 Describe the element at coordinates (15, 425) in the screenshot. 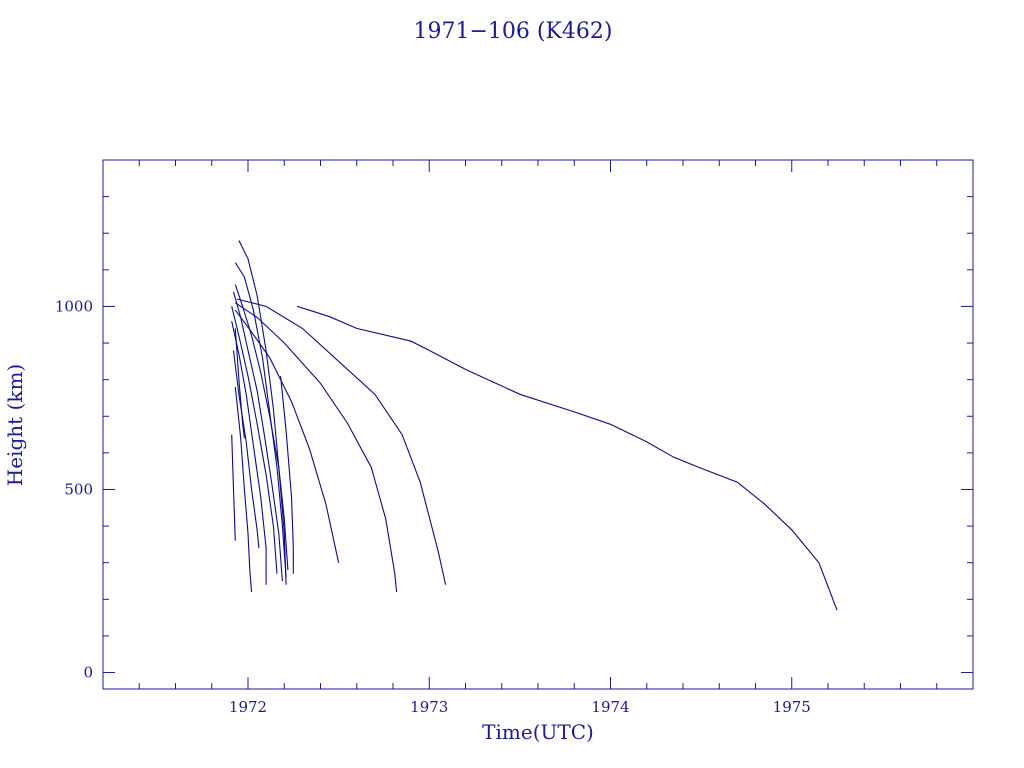

I see `y-axis-label: Height (km)` at that location.